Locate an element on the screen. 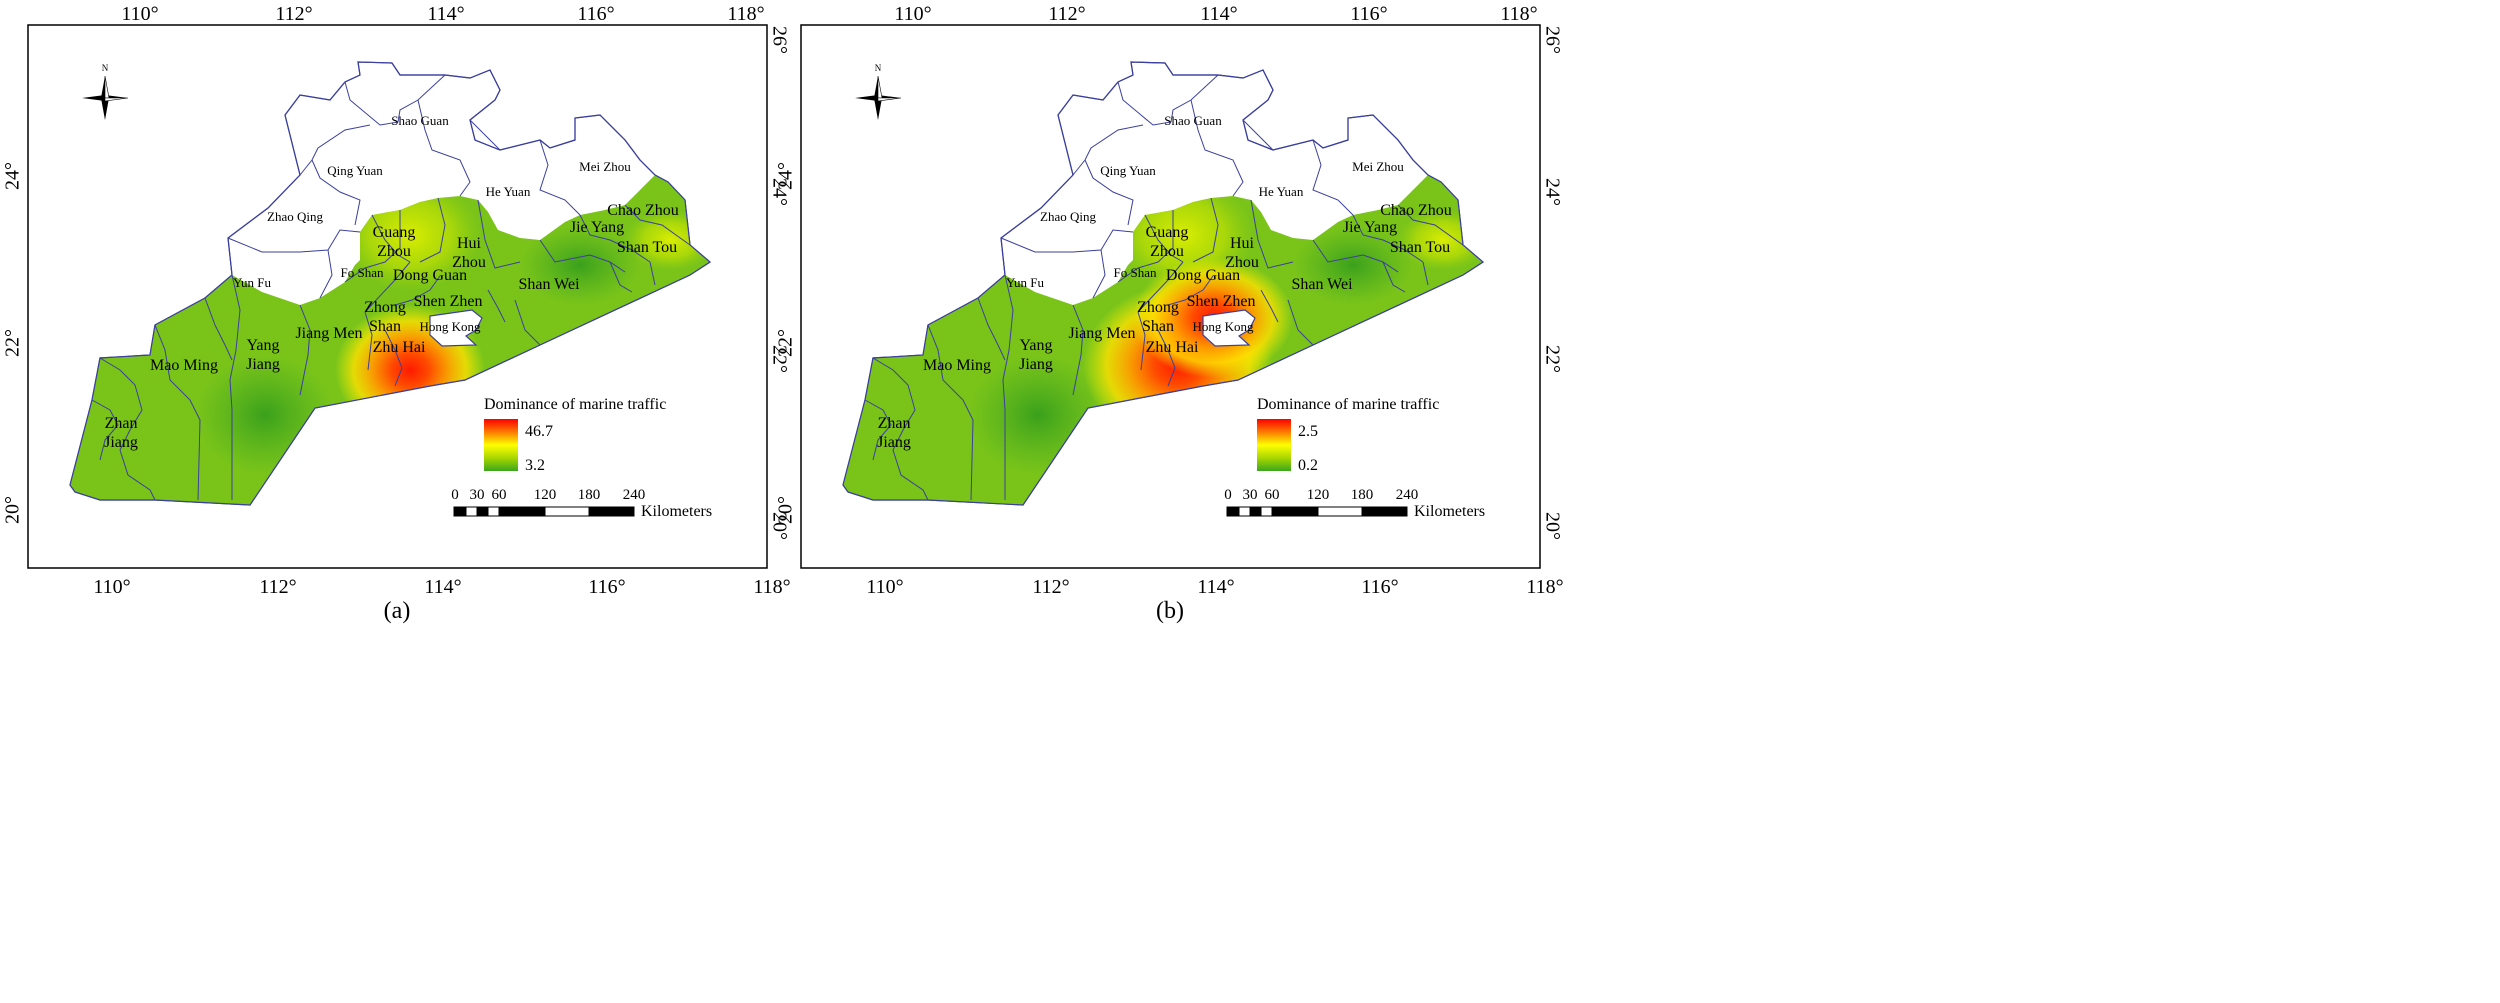  city-label-chao-zhou: Chao Zhou is located at coordinates (643, 210).